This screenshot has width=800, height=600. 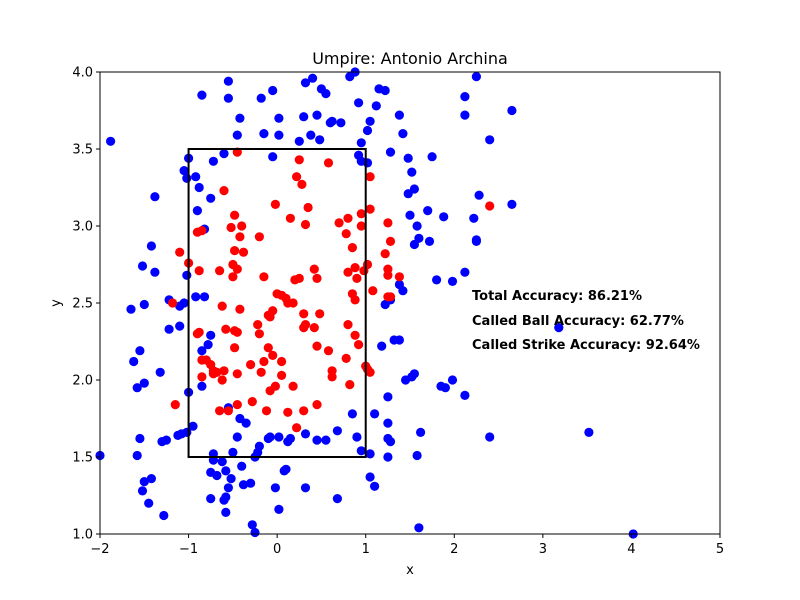 I want to click on x-tick-label: 4, so click(x=631, y=549).